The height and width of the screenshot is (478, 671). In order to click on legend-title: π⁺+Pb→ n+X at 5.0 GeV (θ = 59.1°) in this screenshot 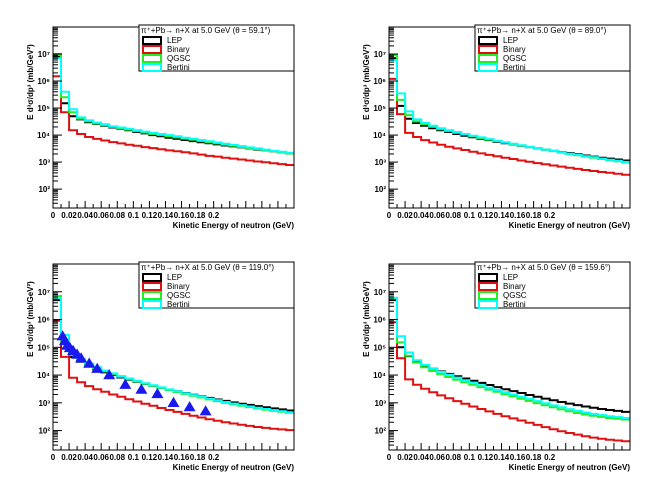, I will do `click(206, 30)`.